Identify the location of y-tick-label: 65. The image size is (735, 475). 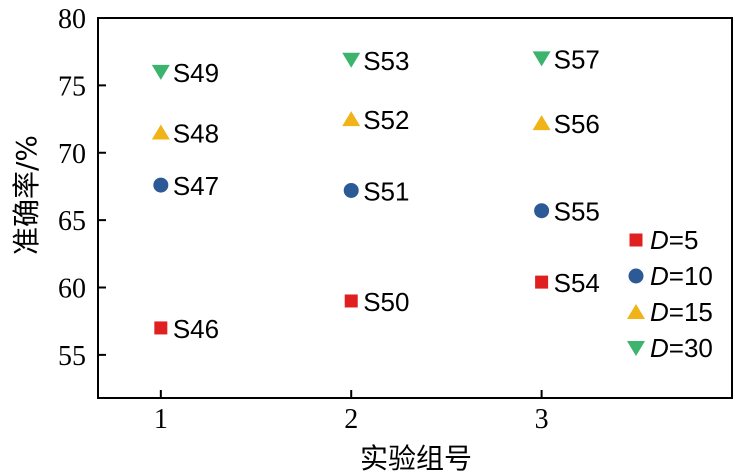
(72, 221).